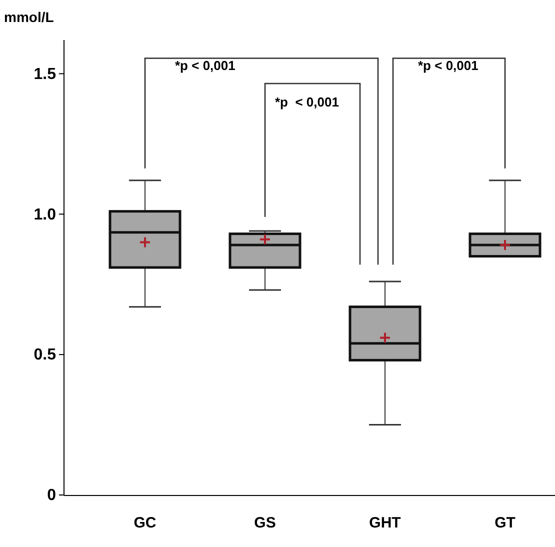  What do you see at coordinates (29, 17) in the screenshot?
I see `y-axis-title: mmol/L` at bounding box center [29, 17].